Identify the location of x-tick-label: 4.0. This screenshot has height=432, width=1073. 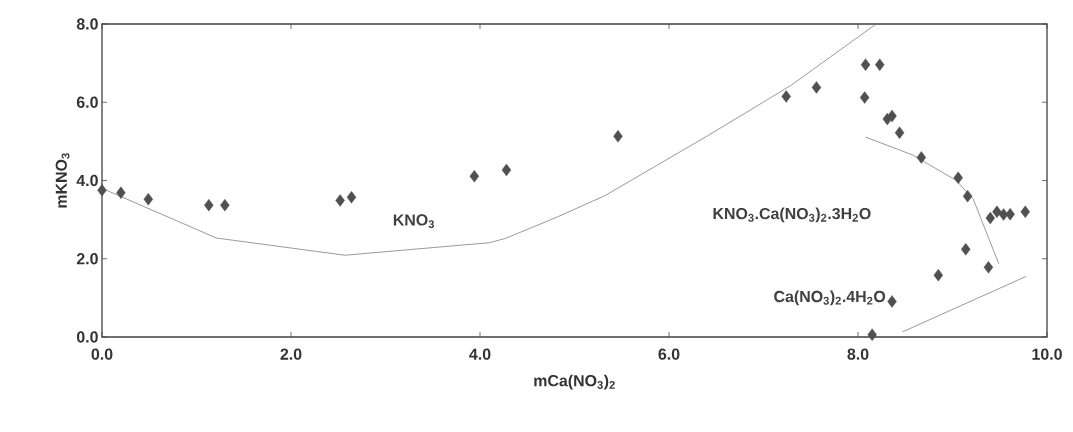
(480, 354).